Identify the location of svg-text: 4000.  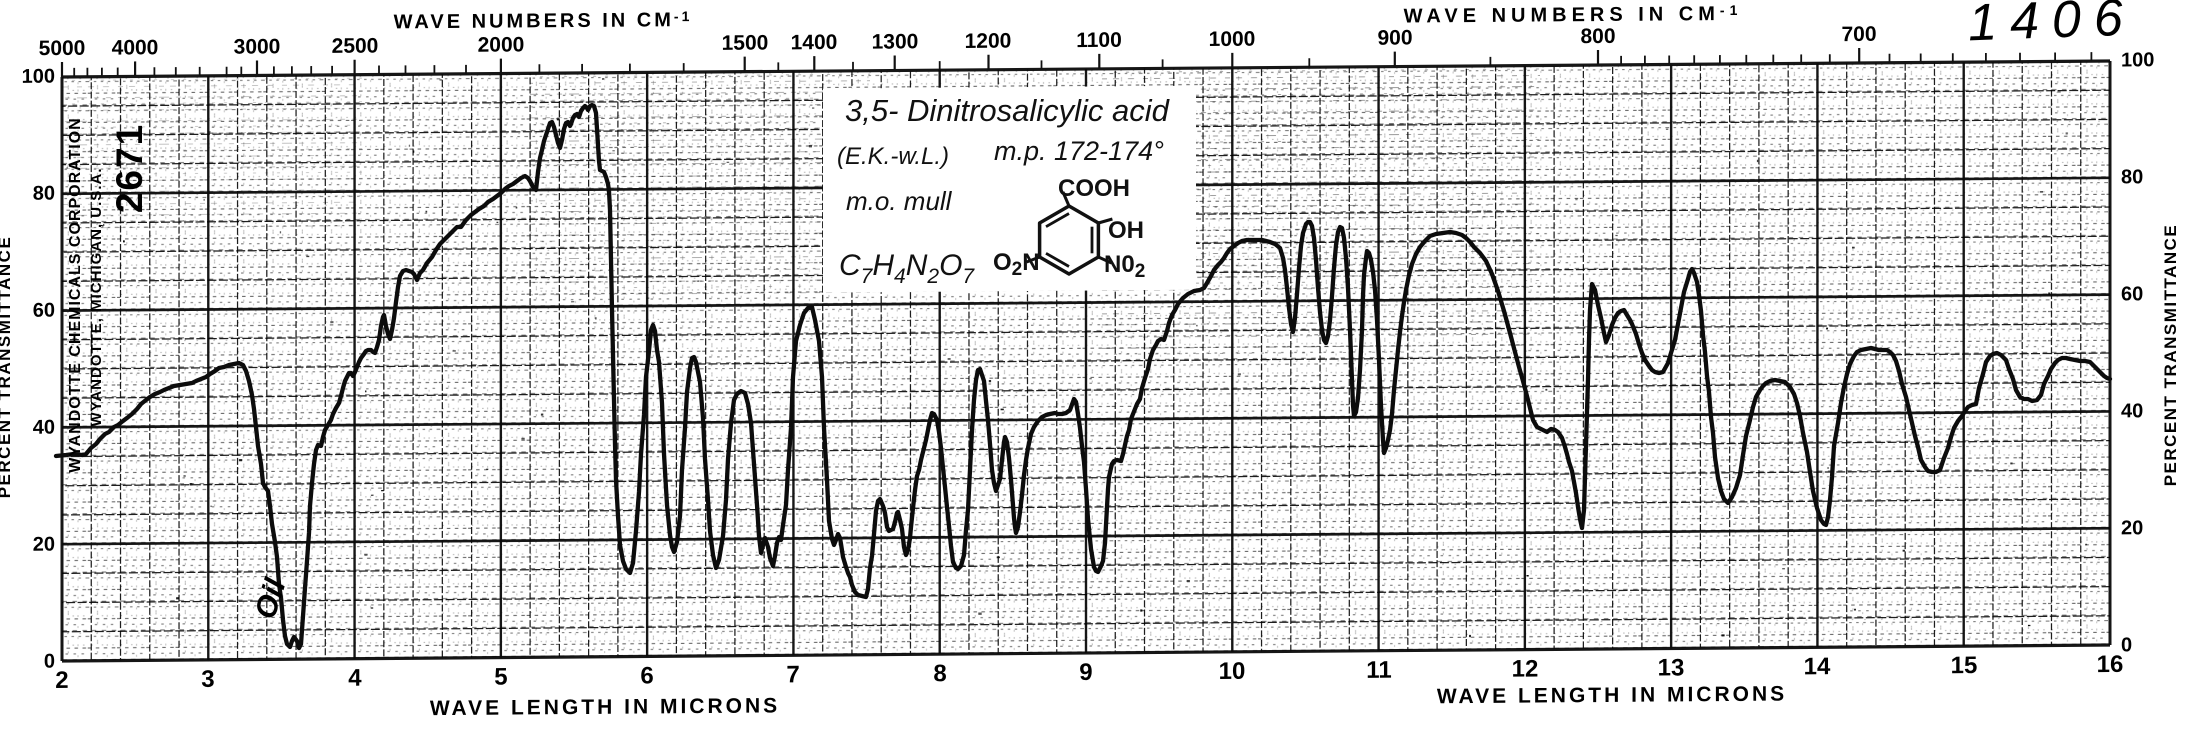
(135, 47).